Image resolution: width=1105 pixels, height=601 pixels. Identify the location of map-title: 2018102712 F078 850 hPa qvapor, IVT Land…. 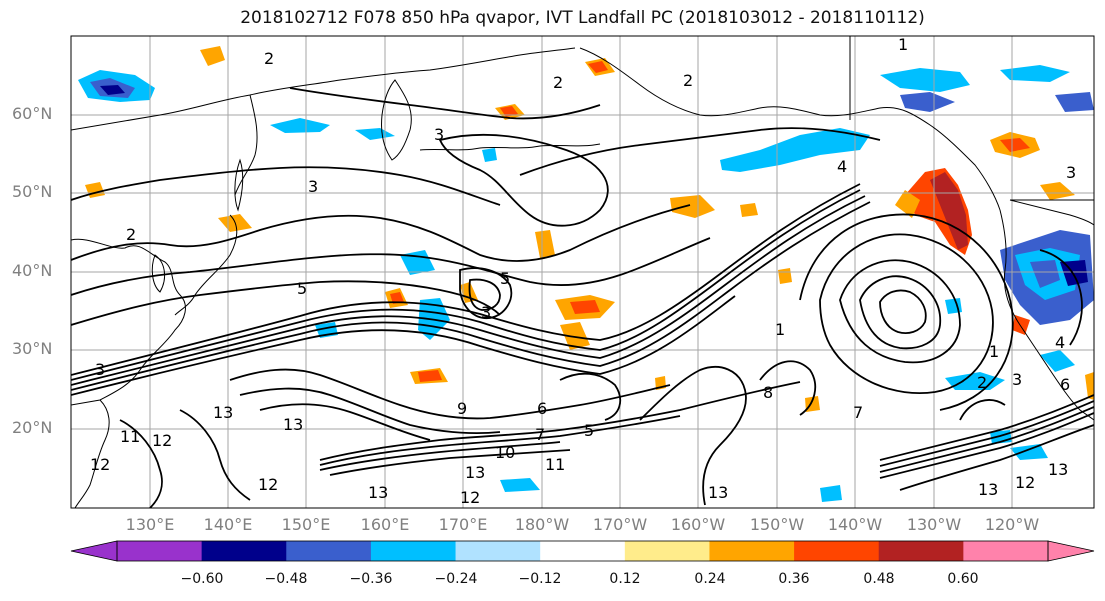
(582, 18).